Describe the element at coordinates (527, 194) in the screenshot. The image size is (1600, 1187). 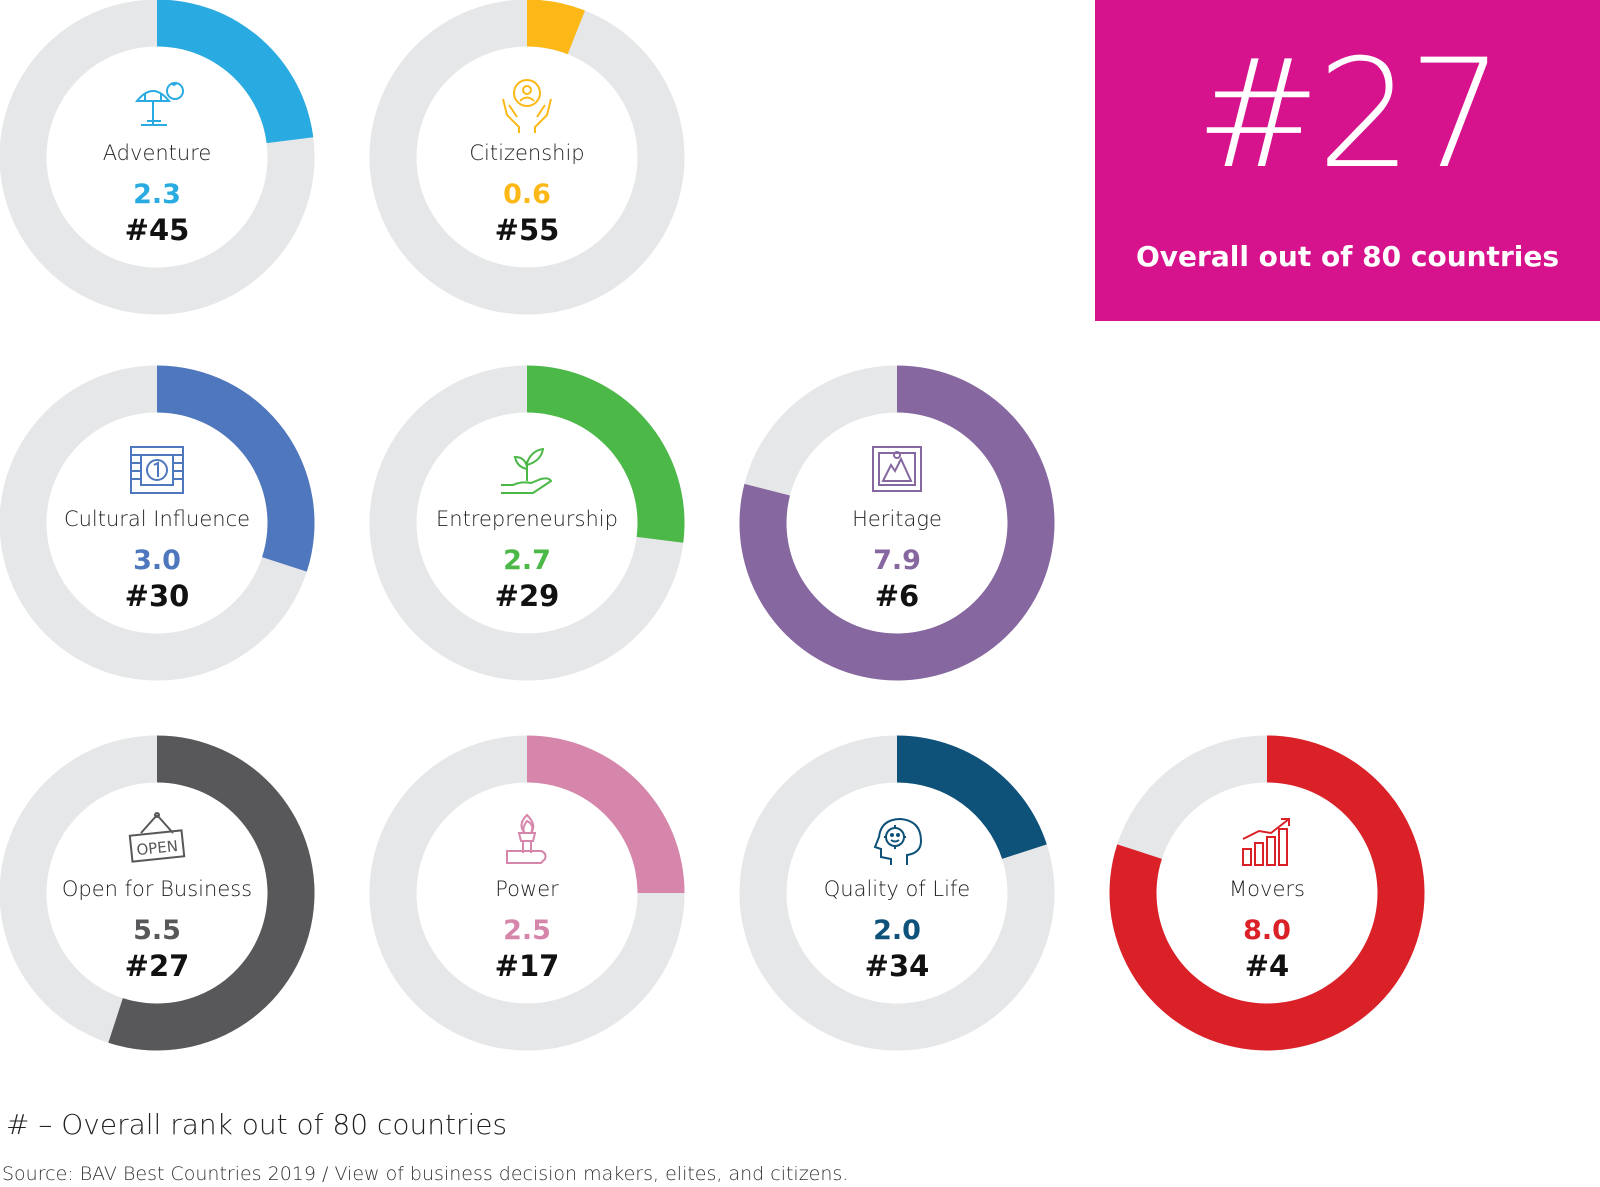
I see `citizenship-score: 0.6` at that location.